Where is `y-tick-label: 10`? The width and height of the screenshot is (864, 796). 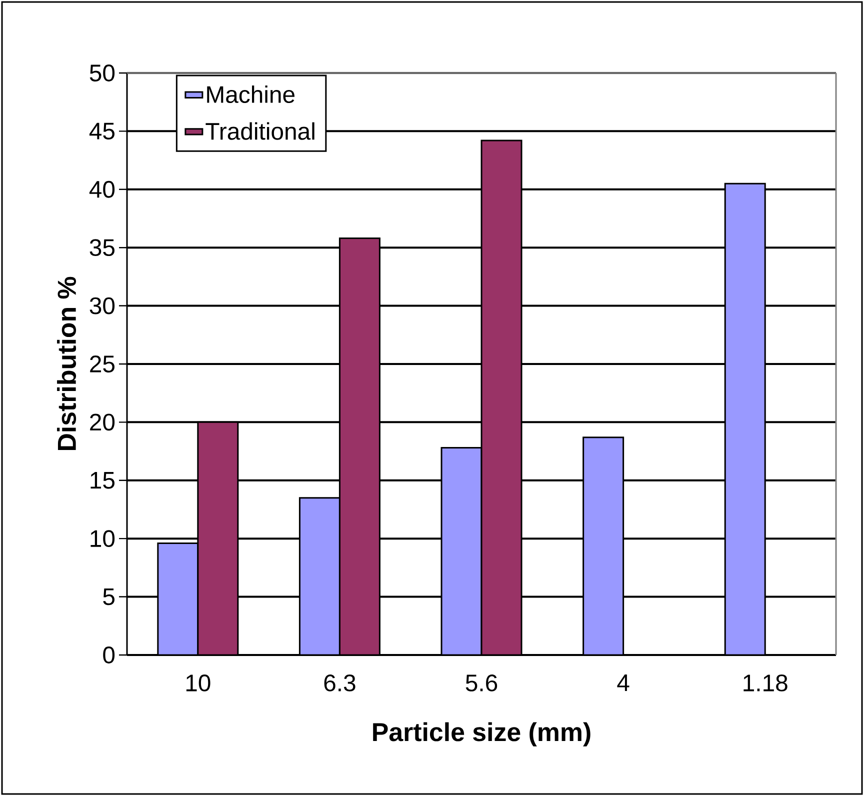
y-tick-label: 10 is located at coordinates (102, 539).